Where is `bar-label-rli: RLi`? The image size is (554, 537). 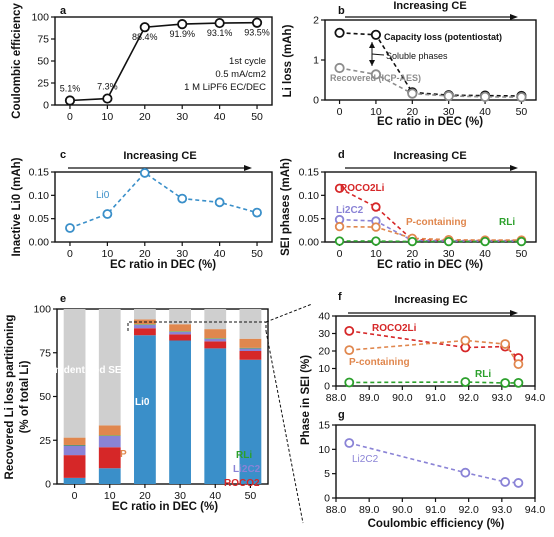
bar-label-rli: RLi is located at coordinates (244, 455).